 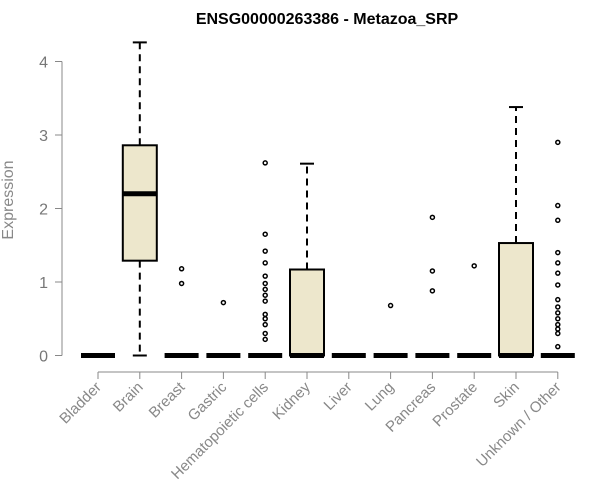 What do you see at coordinates (43, 210) in the screenshot?
I see `y-tick-label: 2` at bounding box center [43, 210].